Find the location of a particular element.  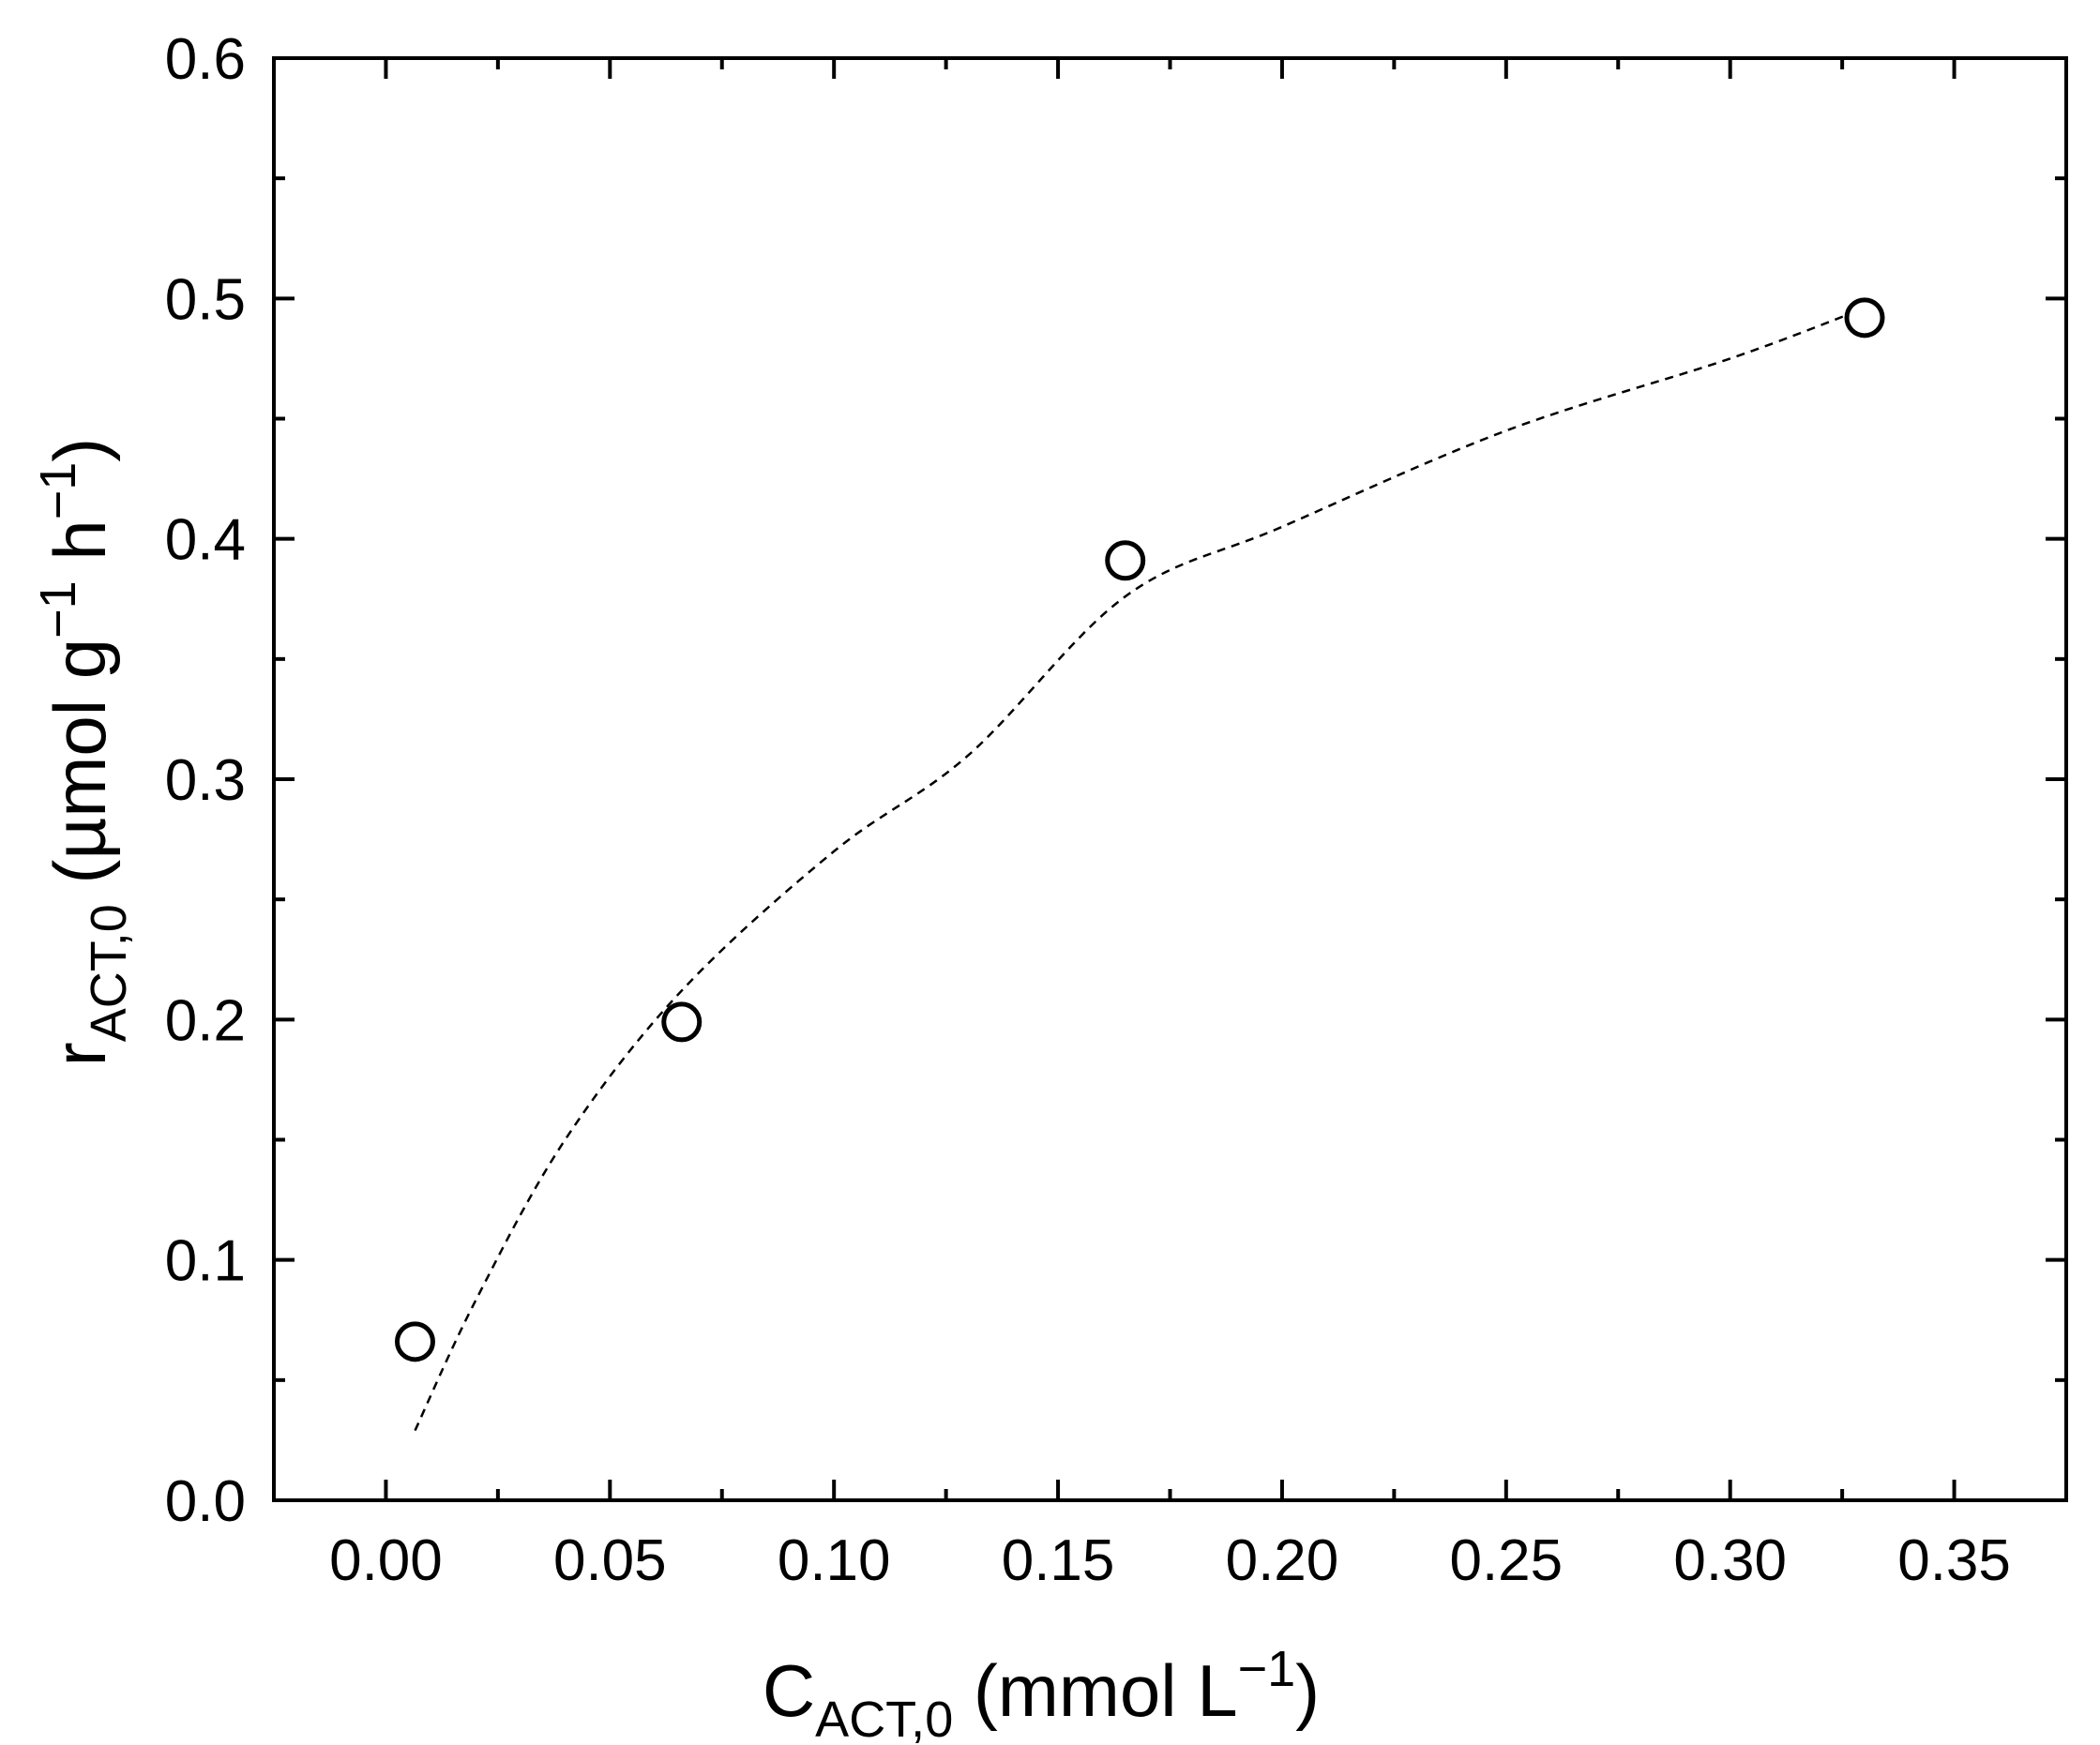

x-tick-label: 0.25 is located at coordinates (1506, 1560).